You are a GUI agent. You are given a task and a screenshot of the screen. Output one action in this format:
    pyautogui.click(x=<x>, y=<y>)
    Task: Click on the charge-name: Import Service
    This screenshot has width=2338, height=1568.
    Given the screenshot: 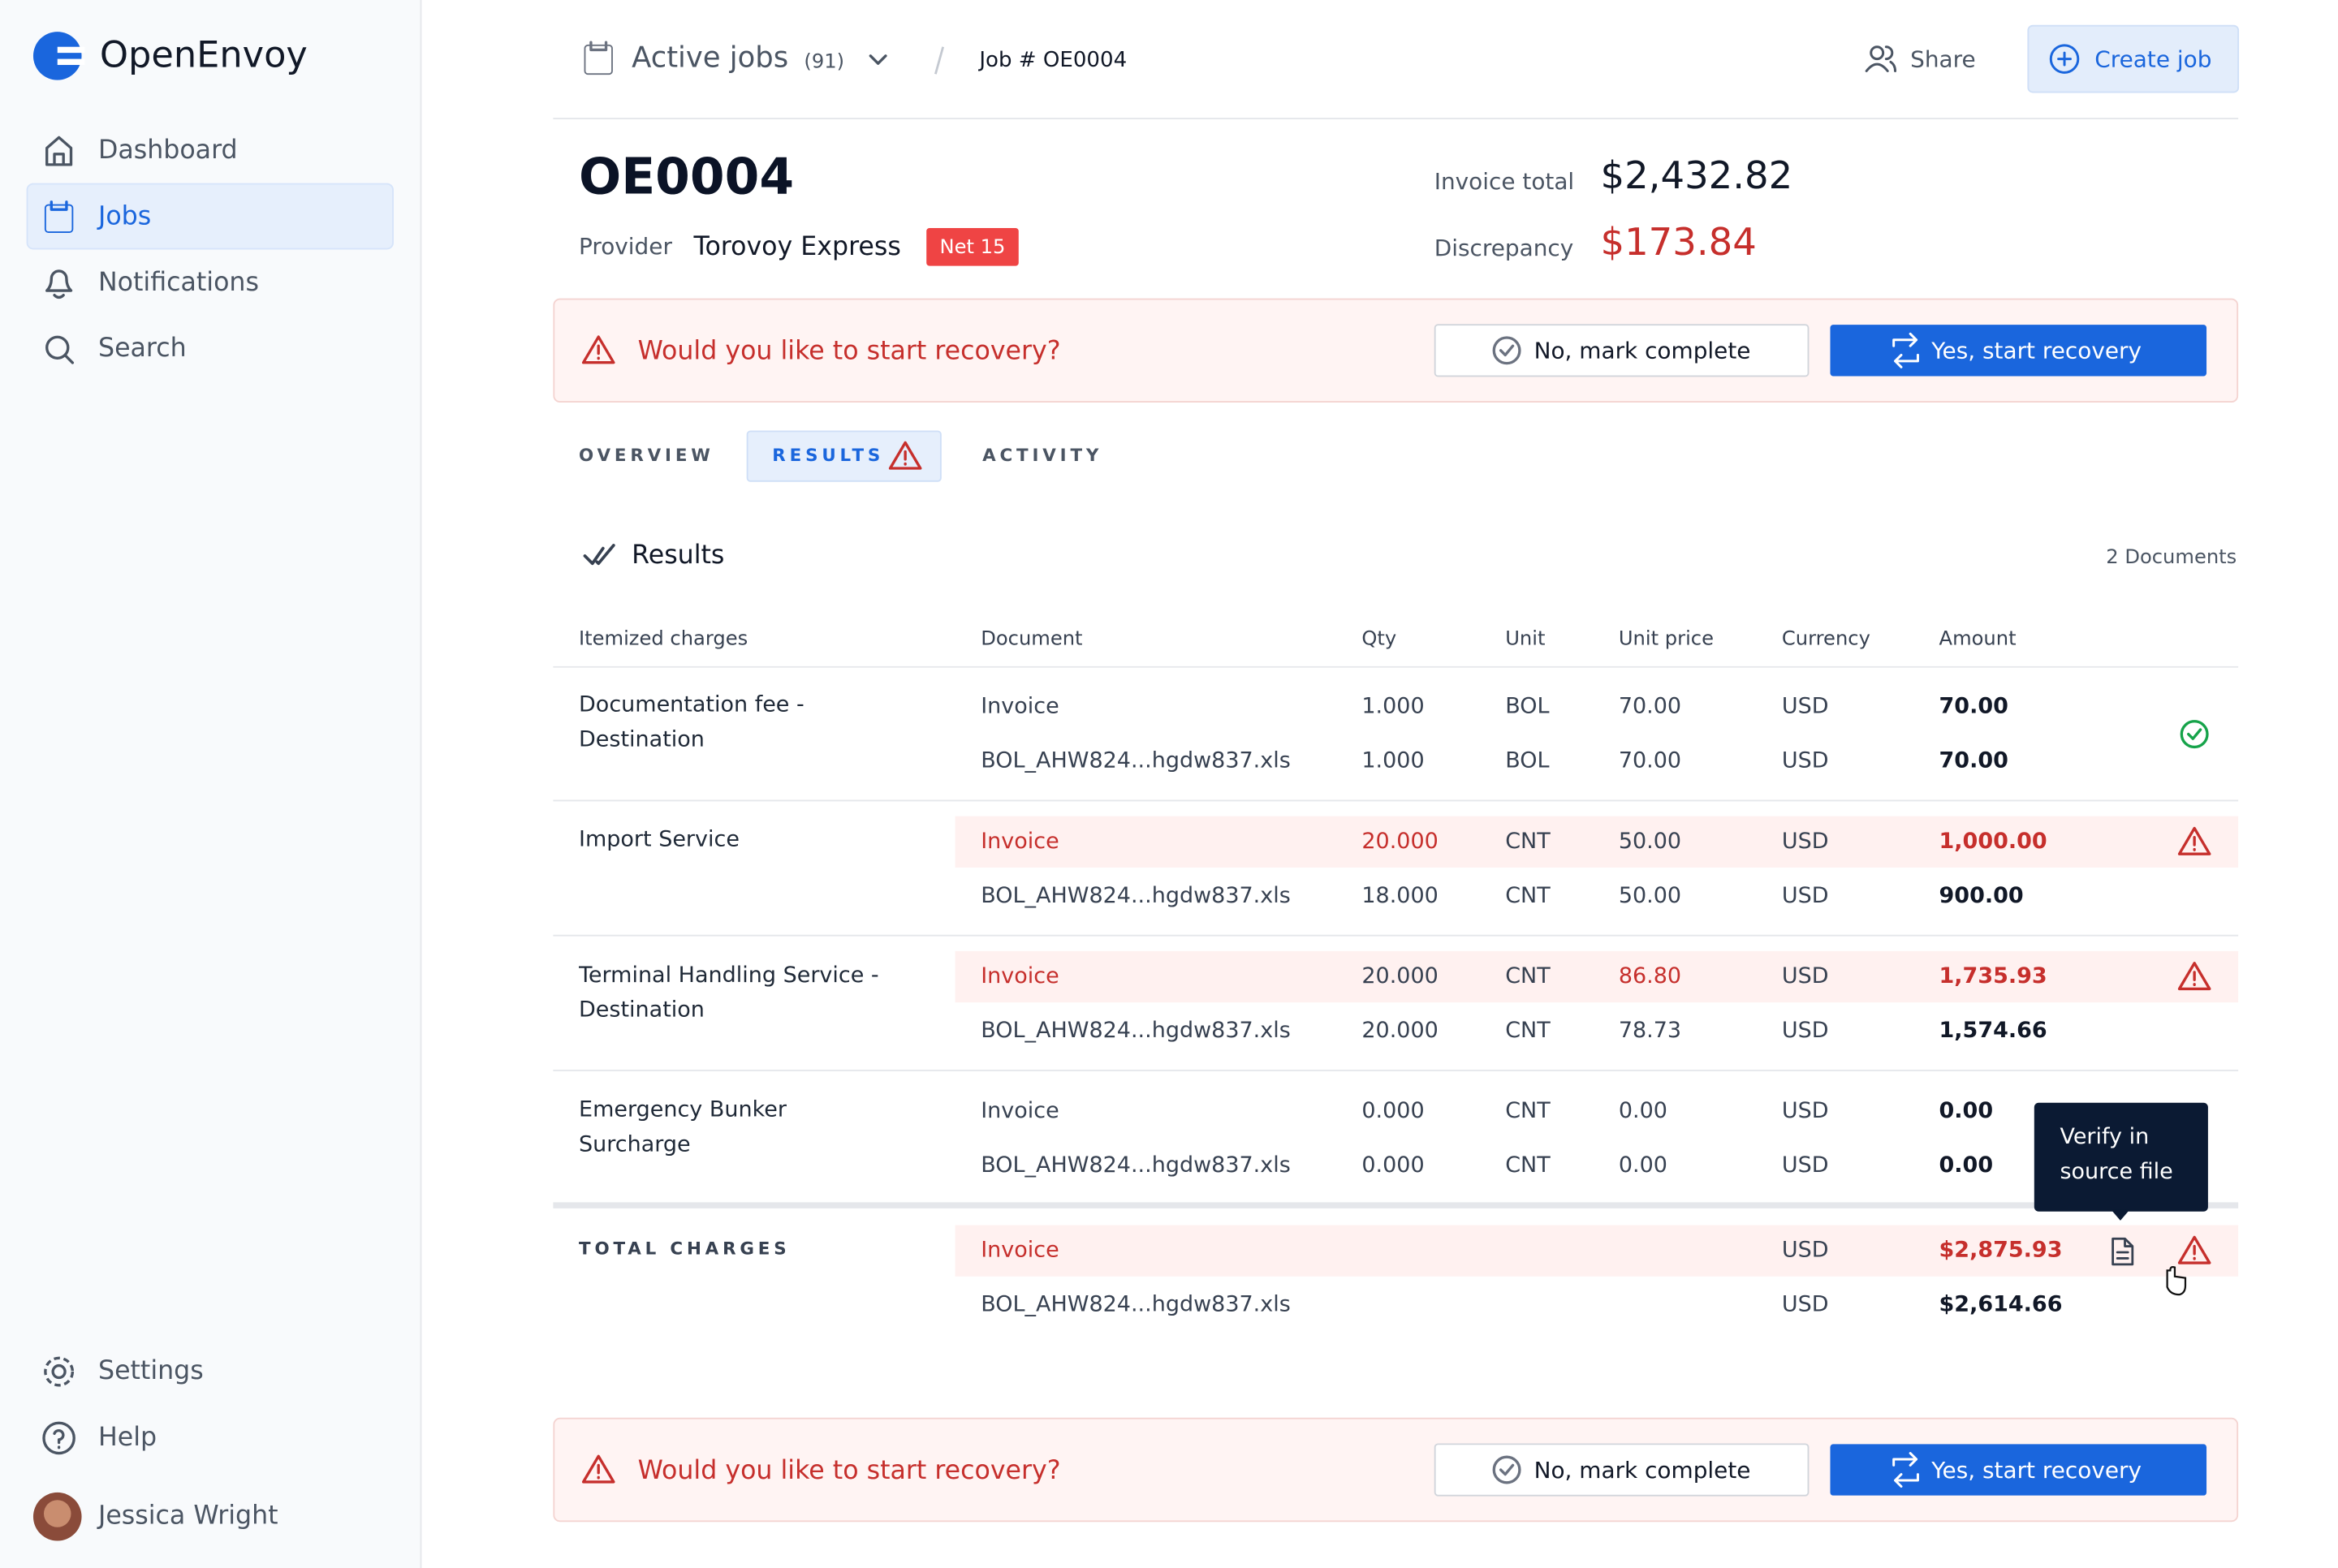 What is the action you would take?
    pyautogui.click(x=659, y=841)
    